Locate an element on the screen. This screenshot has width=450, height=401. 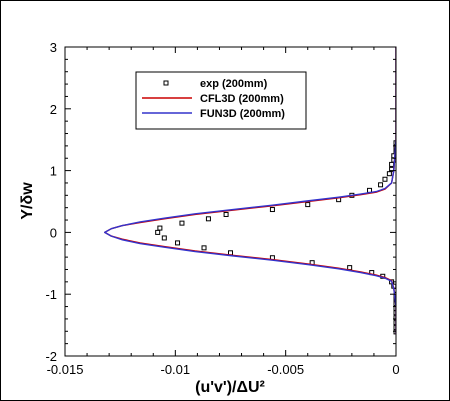
x-axis-title: (u'v')/ΔU² is located at coordinates (230, 387).